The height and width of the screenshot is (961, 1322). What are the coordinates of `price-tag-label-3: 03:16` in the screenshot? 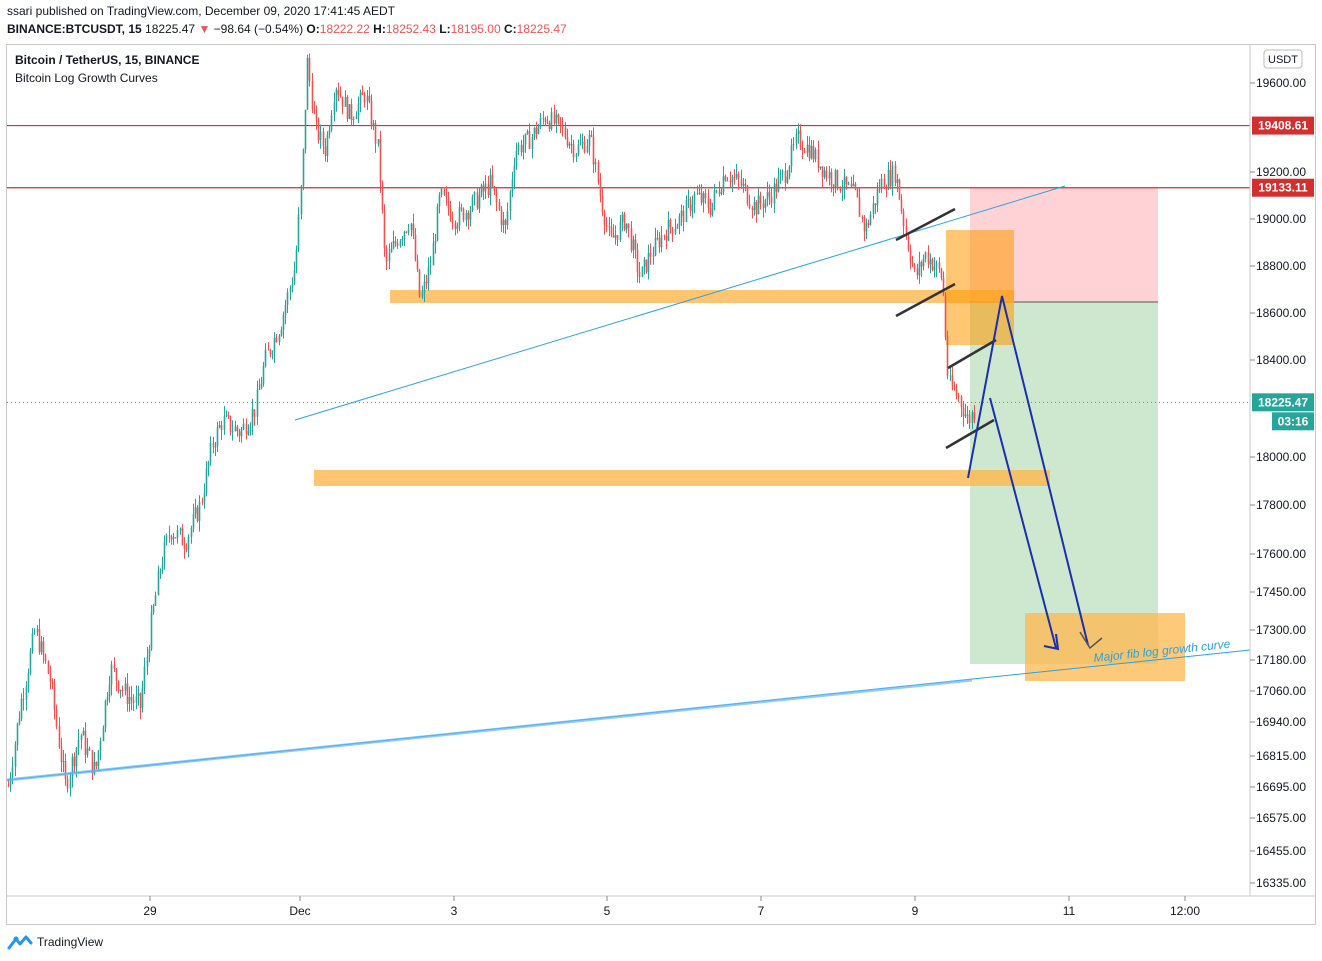 It's located at (1293, 421).